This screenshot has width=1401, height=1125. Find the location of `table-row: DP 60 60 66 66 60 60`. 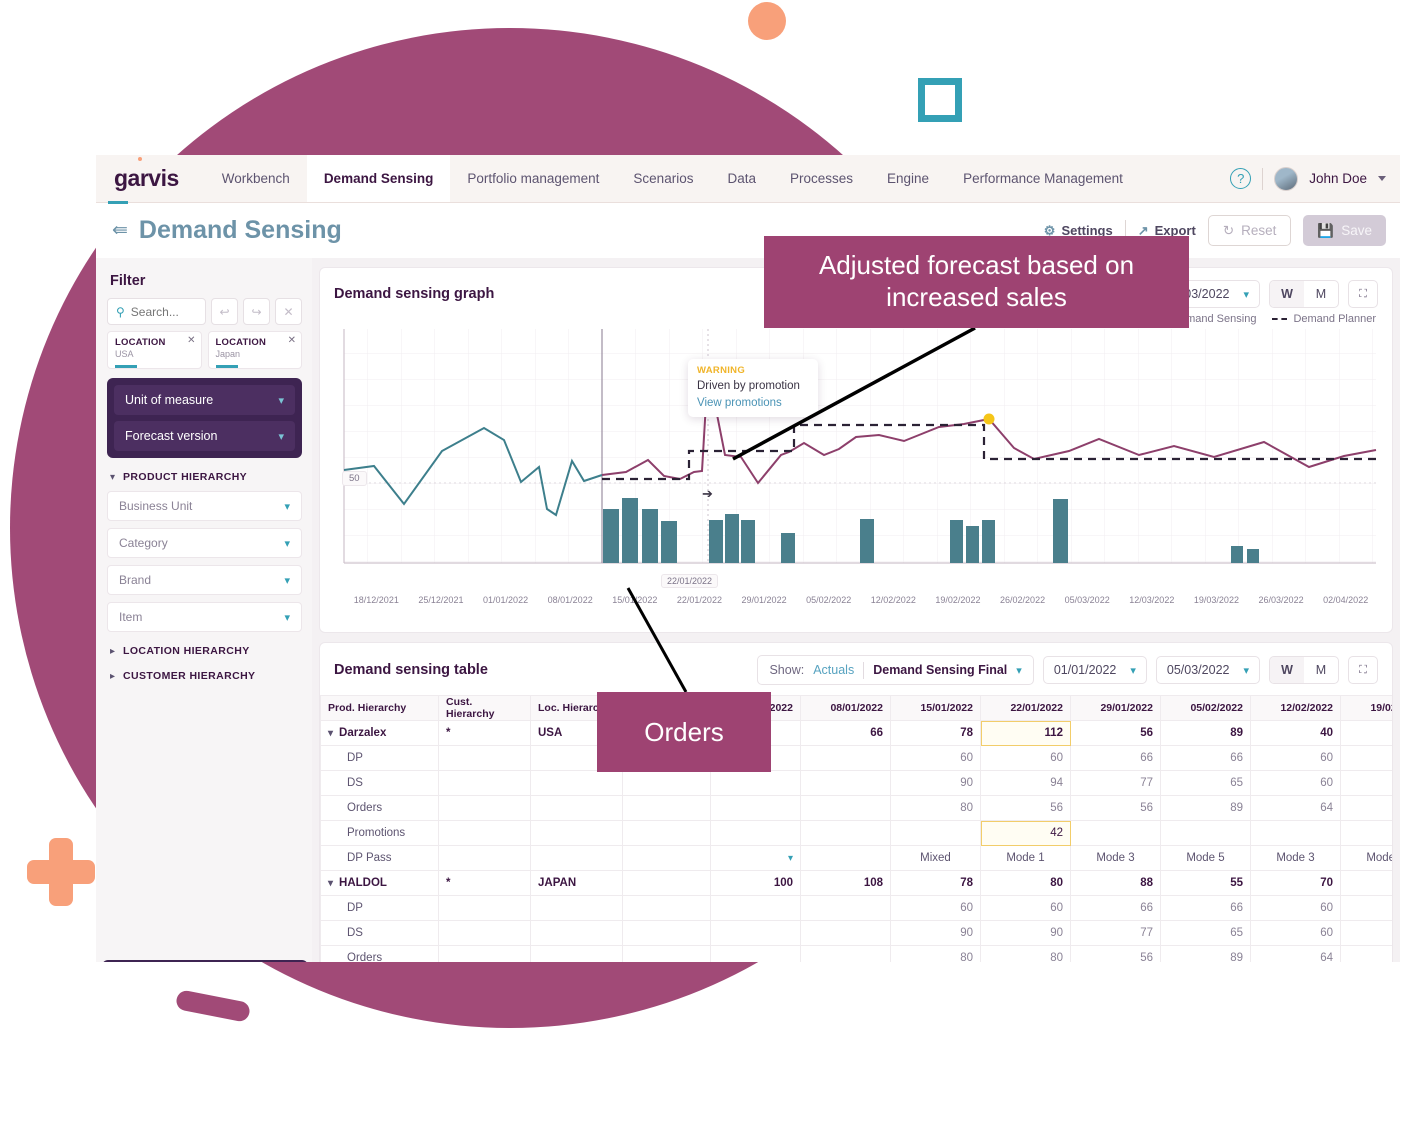

table-row: DP 60 60 66 66 60 60 is located at coordinates (856, 908).